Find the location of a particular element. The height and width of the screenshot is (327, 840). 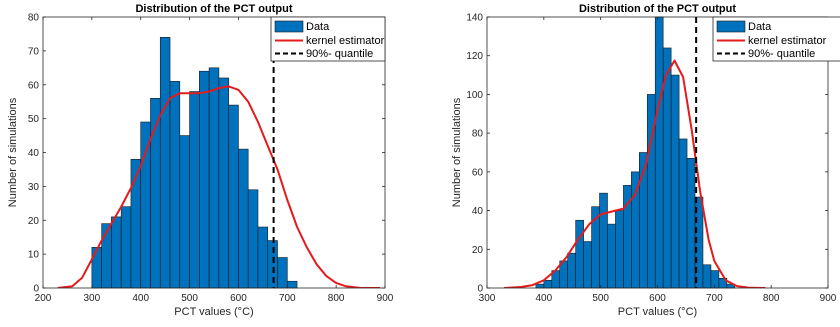

y-tick-label: 140 is located at coordinates (474, 18).